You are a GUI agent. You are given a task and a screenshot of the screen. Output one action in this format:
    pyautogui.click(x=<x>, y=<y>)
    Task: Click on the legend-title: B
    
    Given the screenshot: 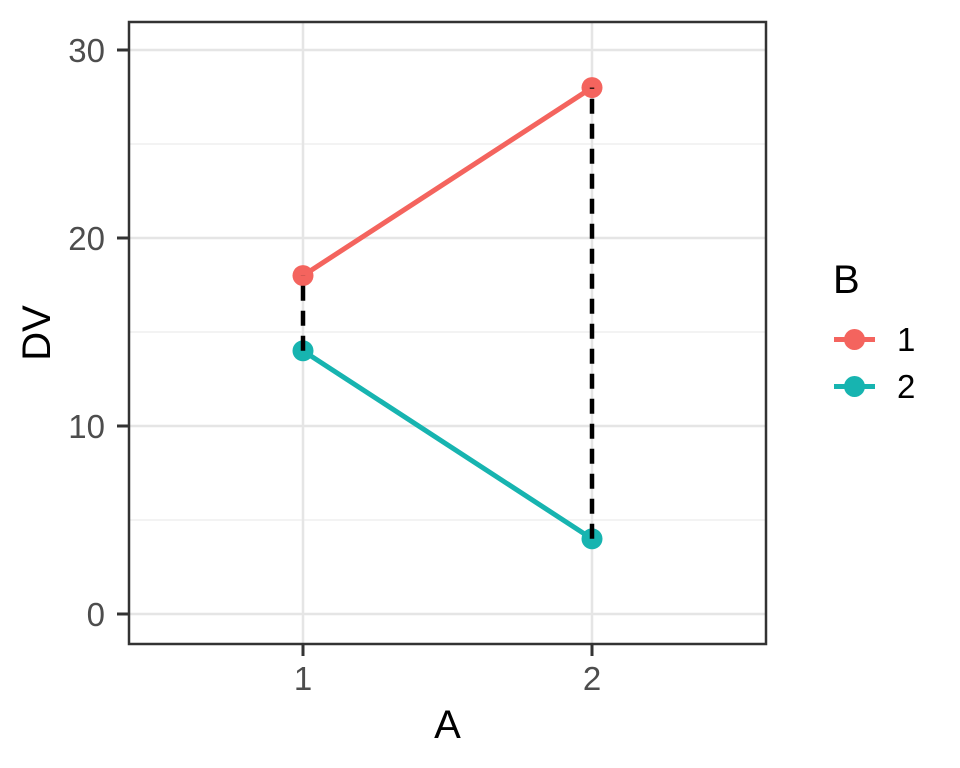 What is the action you would take?
    pyautogui.click(x=846, y=280)
    